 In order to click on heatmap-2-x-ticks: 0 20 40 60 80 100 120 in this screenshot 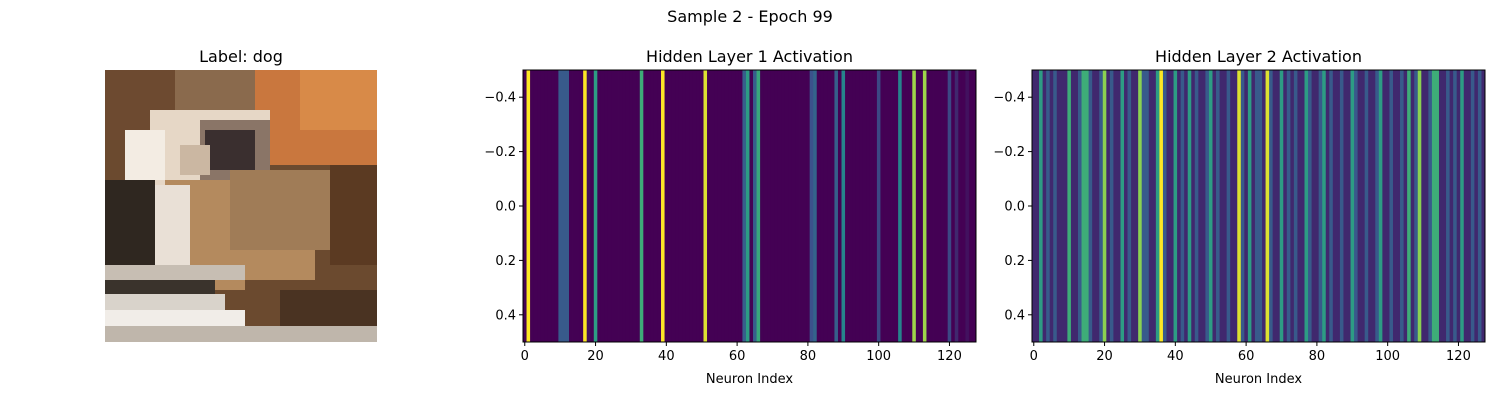, I will do `click(1250, 353)`.